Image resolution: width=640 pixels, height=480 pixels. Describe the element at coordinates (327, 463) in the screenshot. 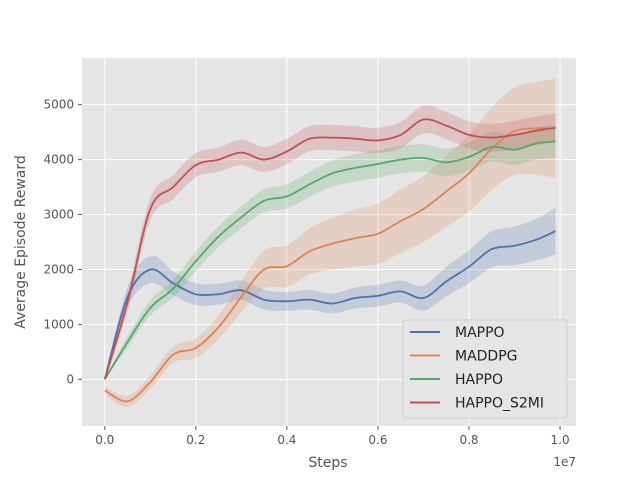

I see `x-axis-label: Steps` at that location.